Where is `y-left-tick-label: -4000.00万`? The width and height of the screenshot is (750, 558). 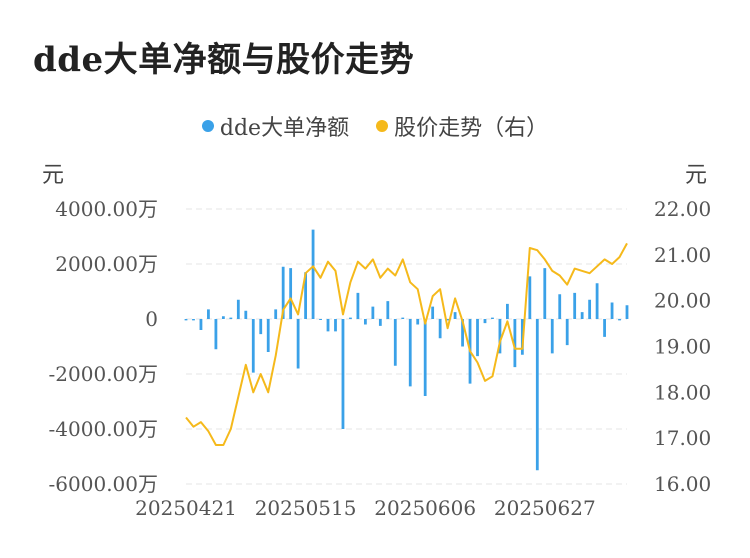
y-left-tick-label: -4000.00万 is located at coordinates (103, 429).